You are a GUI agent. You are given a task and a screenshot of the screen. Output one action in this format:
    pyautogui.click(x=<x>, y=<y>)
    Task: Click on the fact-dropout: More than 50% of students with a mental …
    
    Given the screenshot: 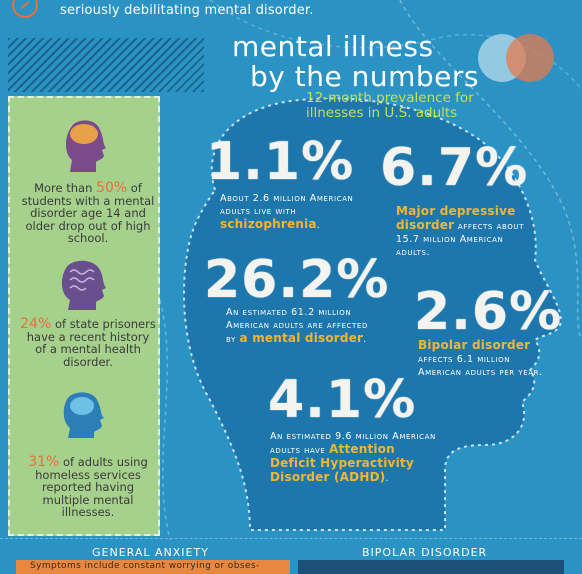 What is the action you would take?
    pyautogui.click(x=88, y=212)
    